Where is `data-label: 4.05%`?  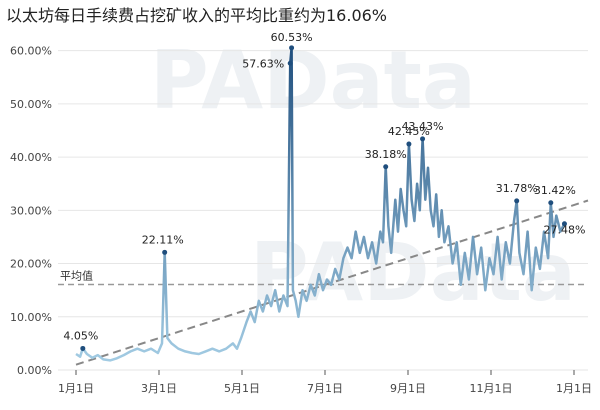 data-label: 4.05% is located at coordinates (80, 335).